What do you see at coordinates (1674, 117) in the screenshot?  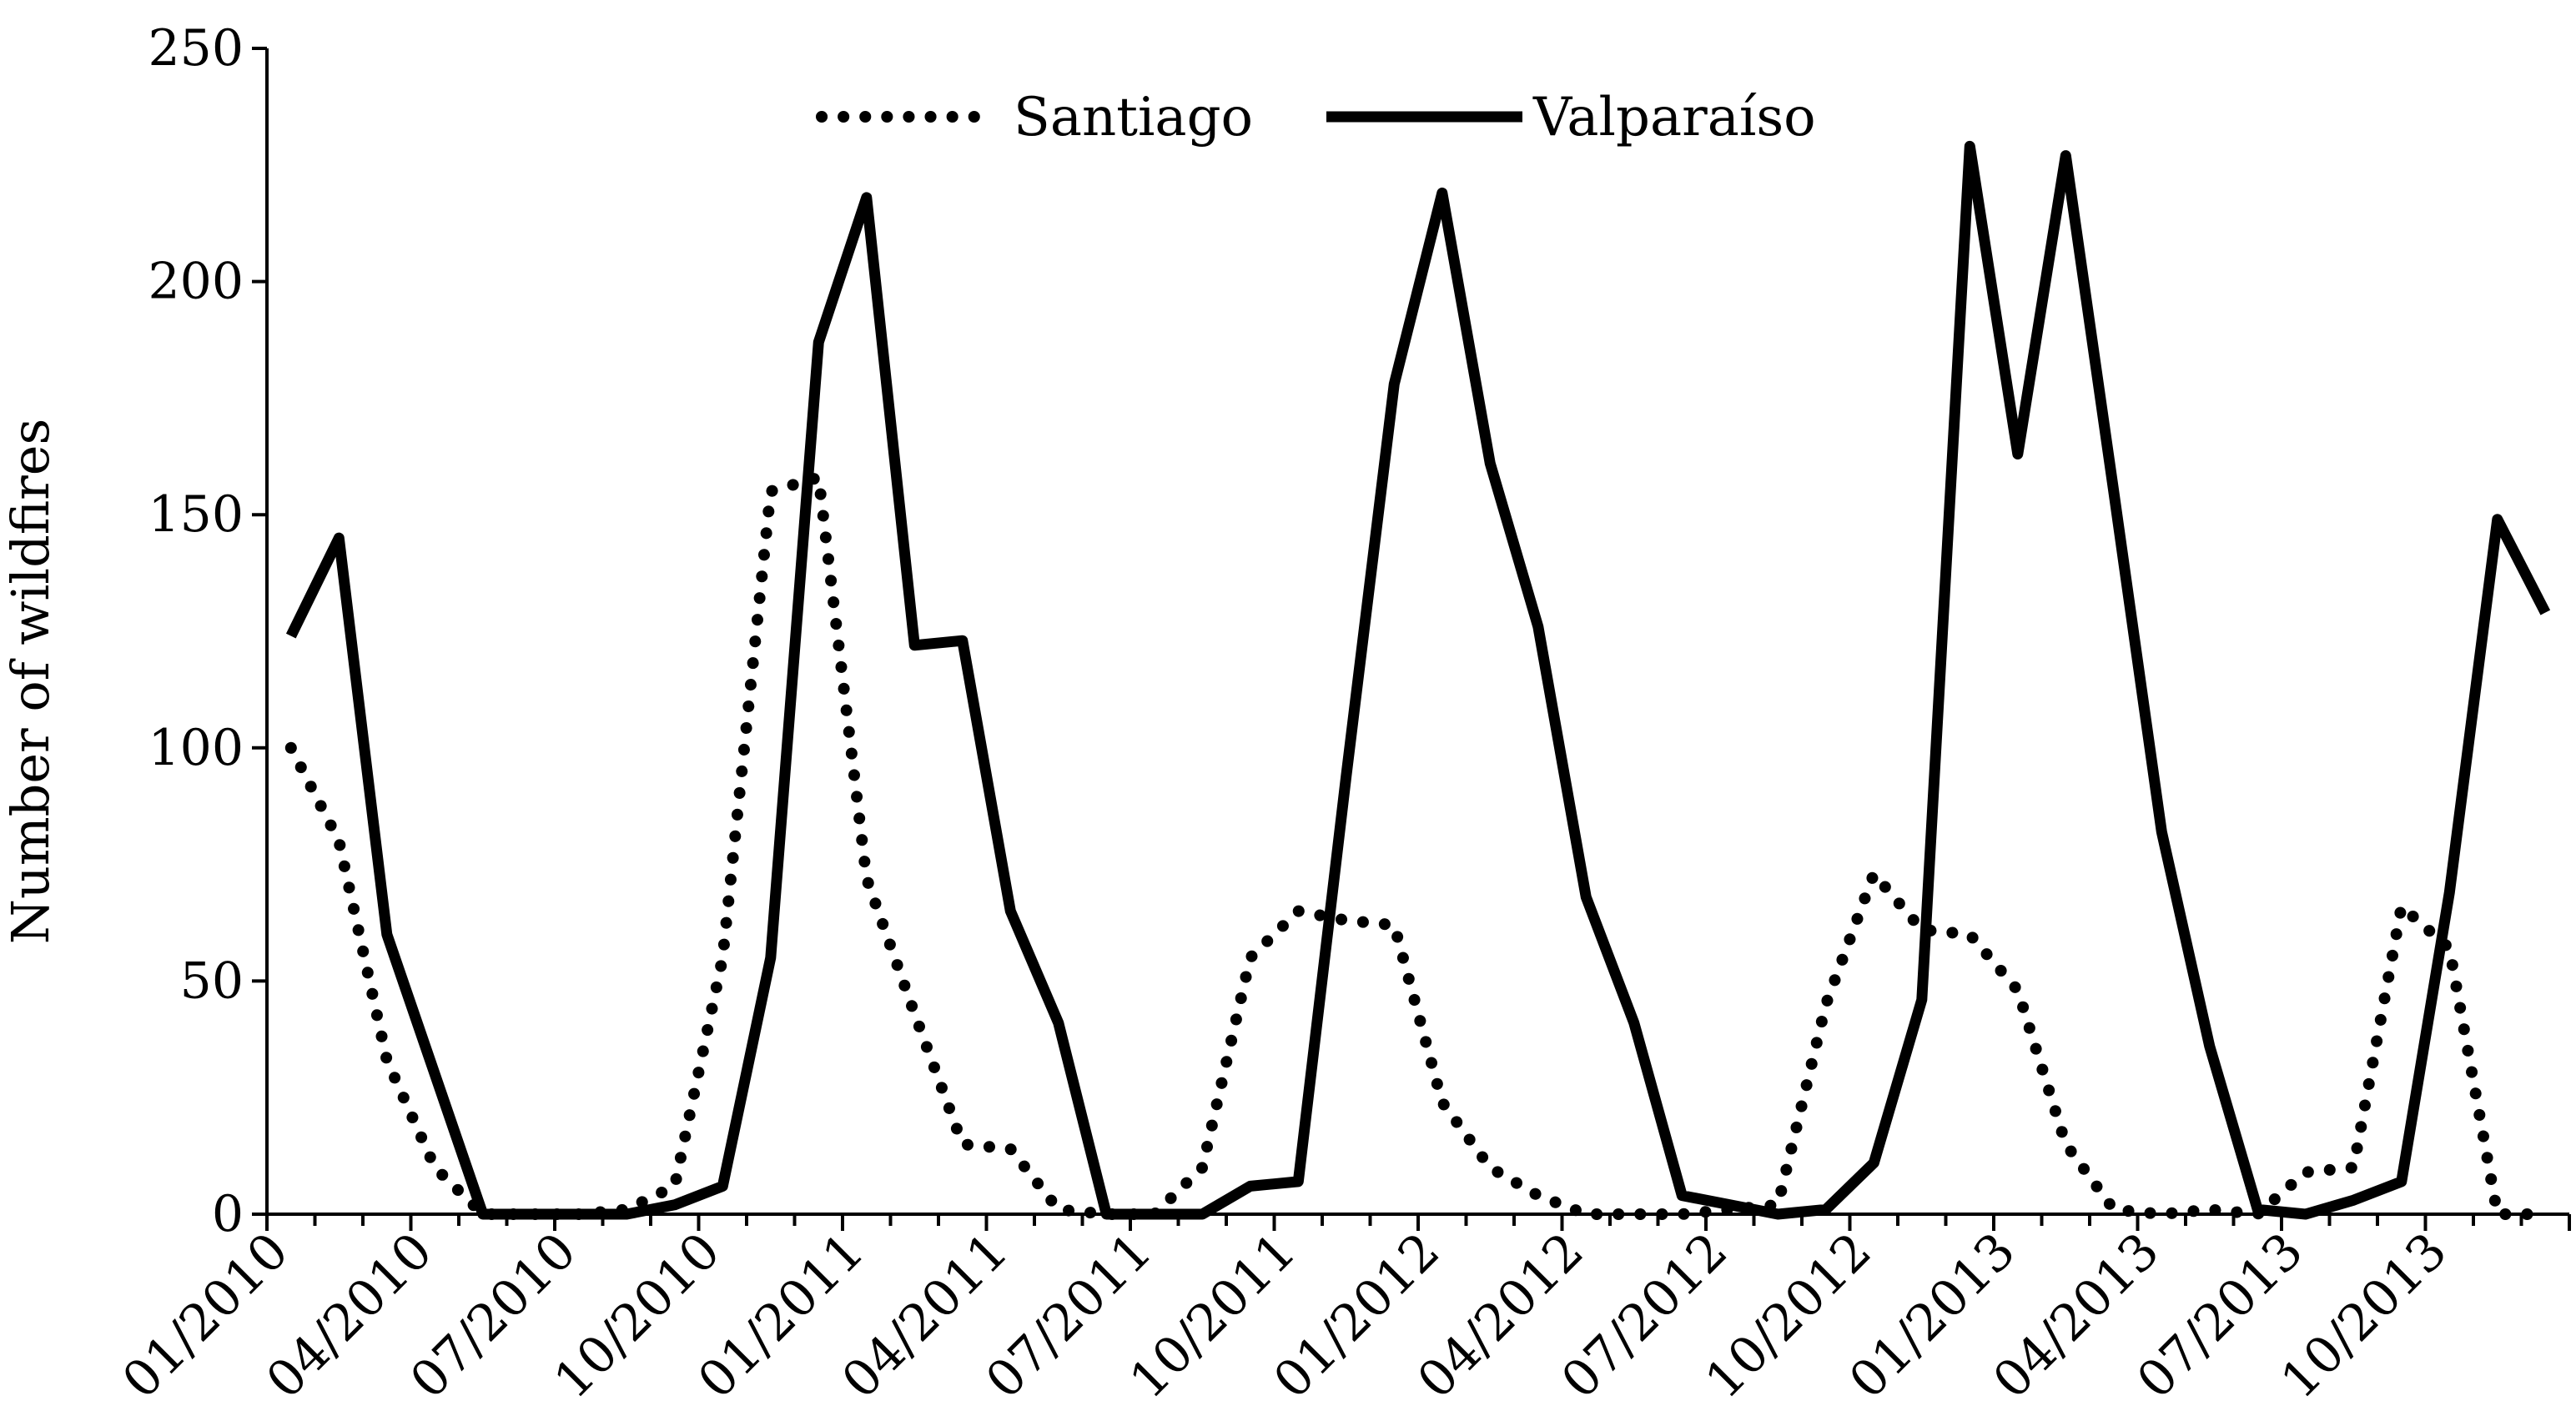 I see `legend-label-valparaiso: Valparaíso` at bounding box center [1674, 117].